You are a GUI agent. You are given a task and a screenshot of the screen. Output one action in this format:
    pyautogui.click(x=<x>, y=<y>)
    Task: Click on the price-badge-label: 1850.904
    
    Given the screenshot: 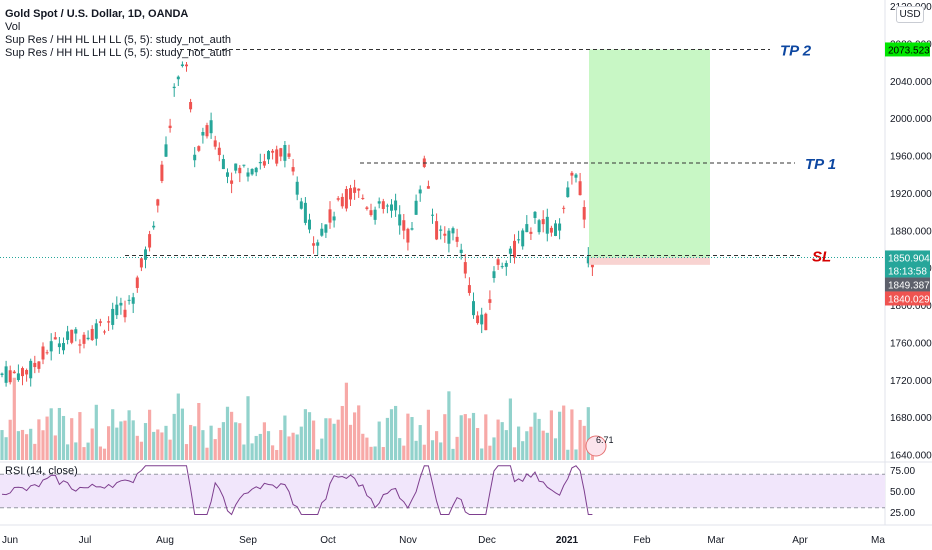 What is the action you would take?
    pyautogui.click(x=909, y=258)
    